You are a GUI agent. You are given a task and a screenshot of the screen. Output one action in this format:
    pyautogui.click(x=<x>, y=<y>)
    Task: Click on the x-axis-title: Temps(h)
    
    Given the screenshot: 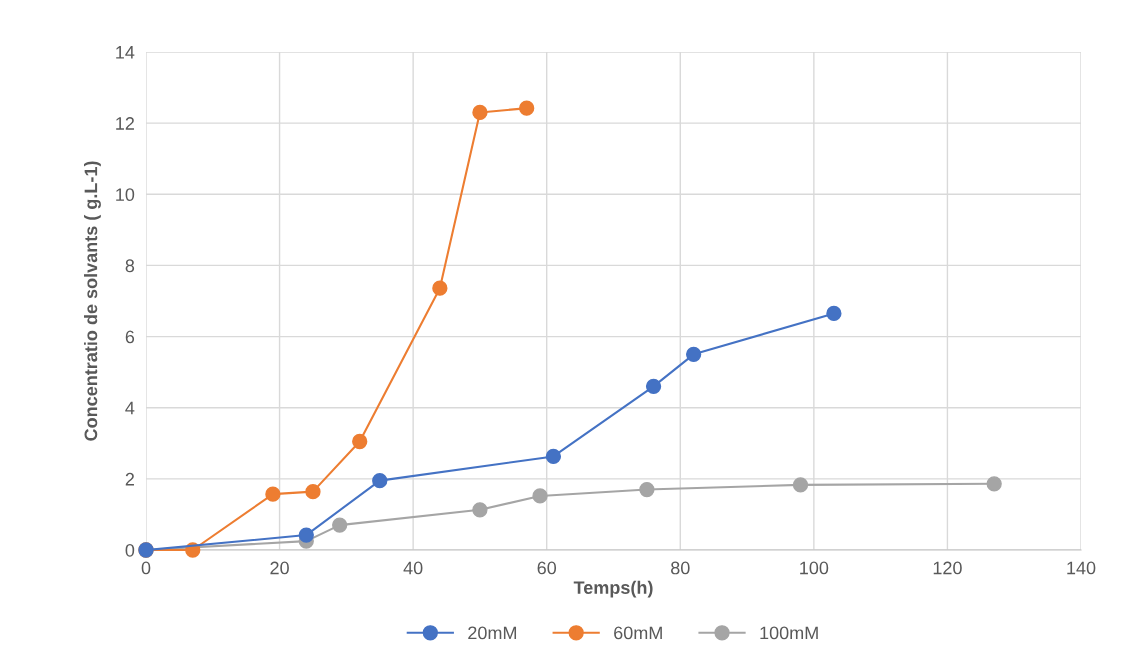 What is the action you would take?
    pyautogui.click(x=613, y=589)
    